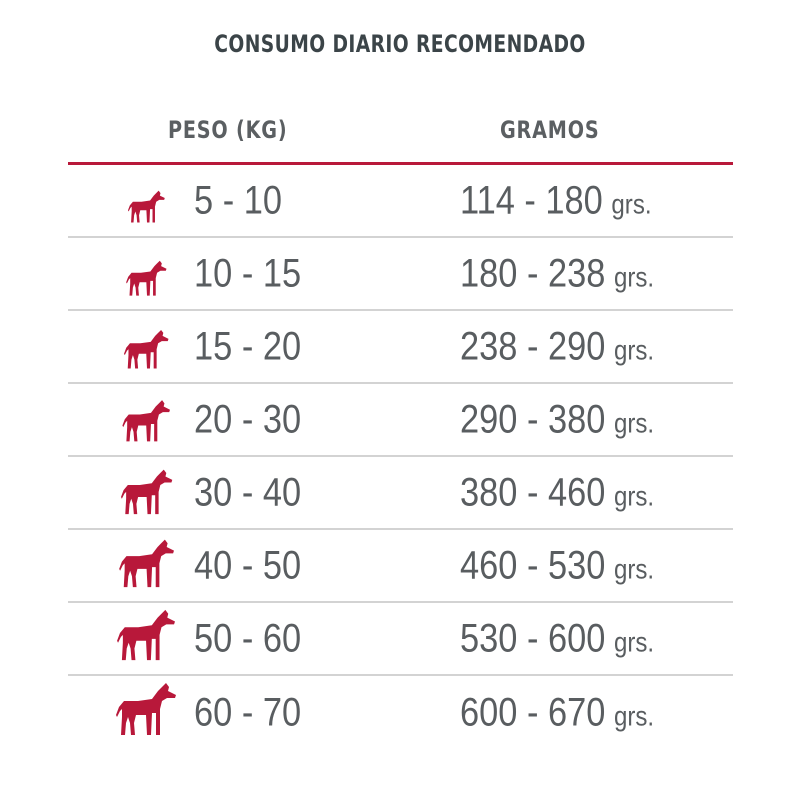 The image size is (800, 800). Describe the element at coordinates (248, 273) in the screenshot. I see `weight-range: 10 - 15` at that location.